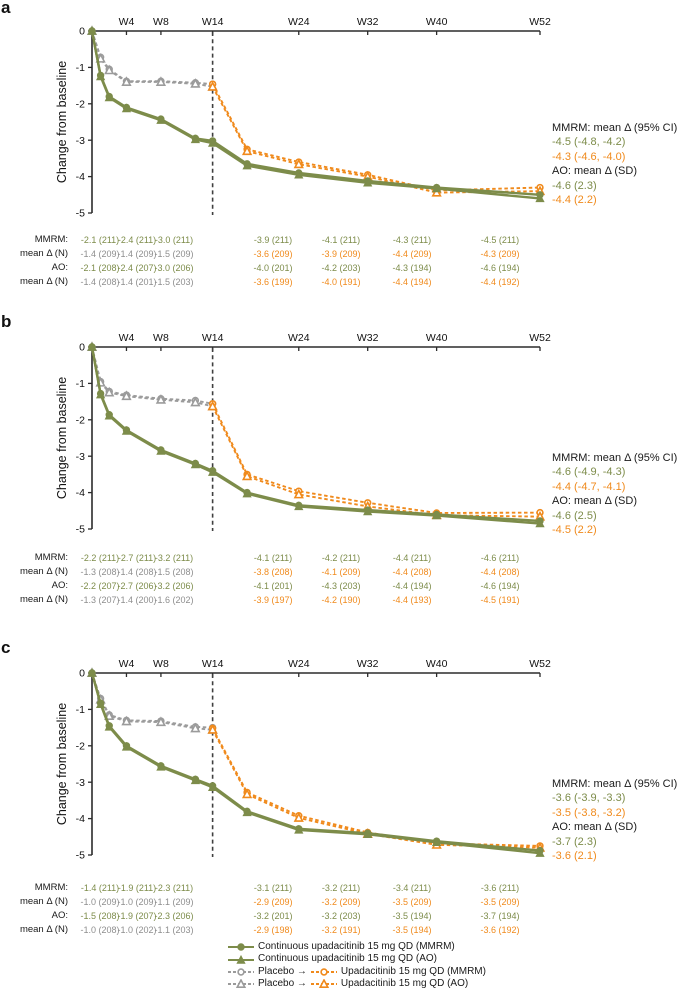  What do you see at coordinates (127, 22) in the screenshot?
I see `x-tick-label: W4` at bounding box center [127, 22].